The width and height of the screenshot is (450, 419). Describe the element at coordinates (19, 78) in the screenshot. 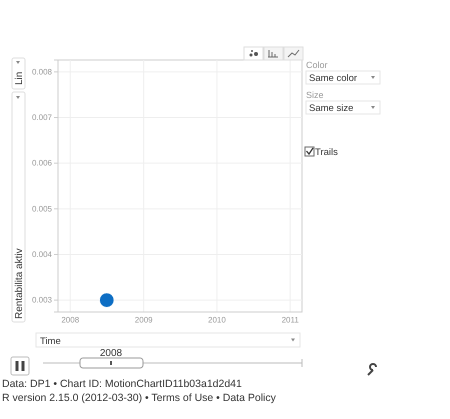

I see `text: Lin` at that location.